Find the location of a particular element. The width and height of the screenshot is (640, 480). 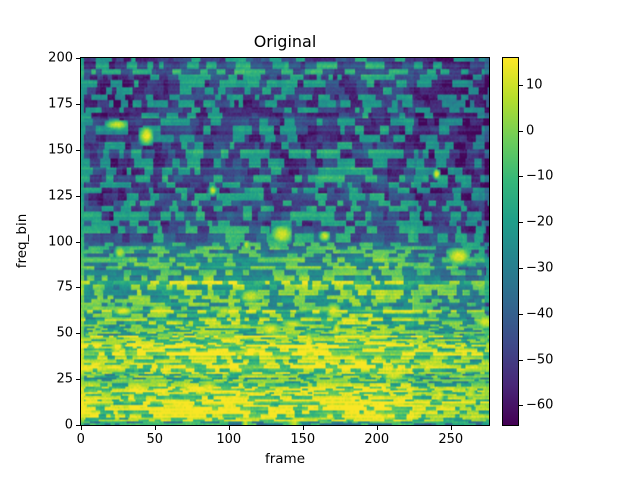

colorbar is located at coordinates (510, 241).